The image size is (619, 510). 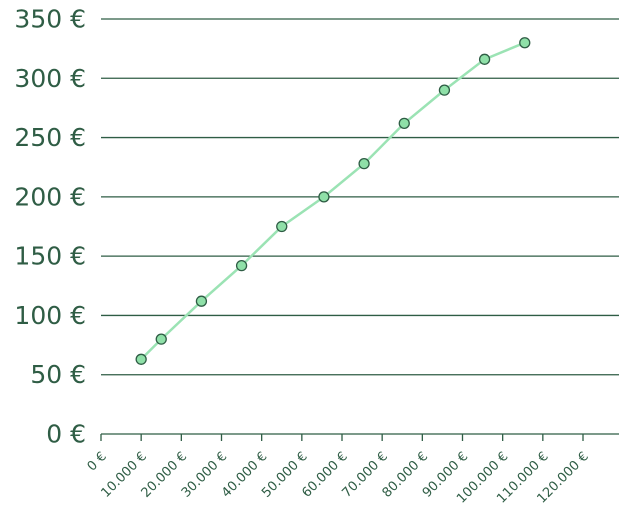 I want to click on x-tick-label-0: 0 €, so click(x=97, y=461).